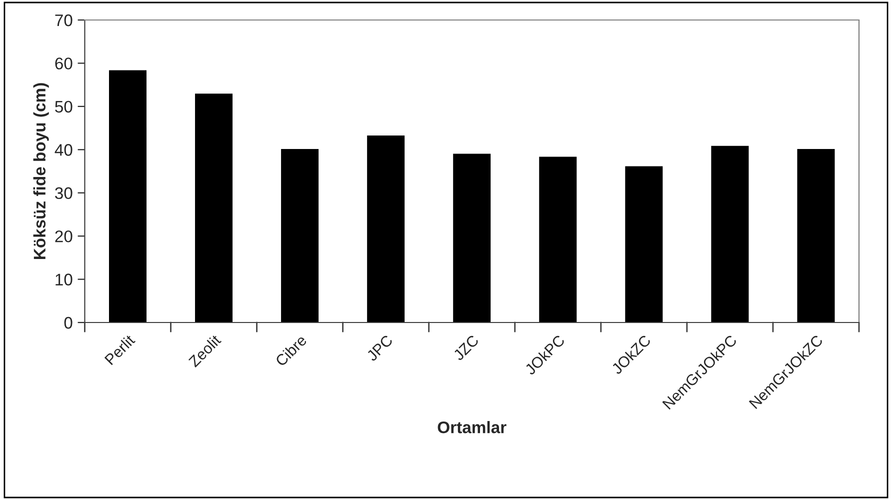 Image resolution: width=892 pixels, height=500 pixels. Describe the element at coordinates (63, 236) in the screenshot. I see `y-tick-label: 20` at that location.